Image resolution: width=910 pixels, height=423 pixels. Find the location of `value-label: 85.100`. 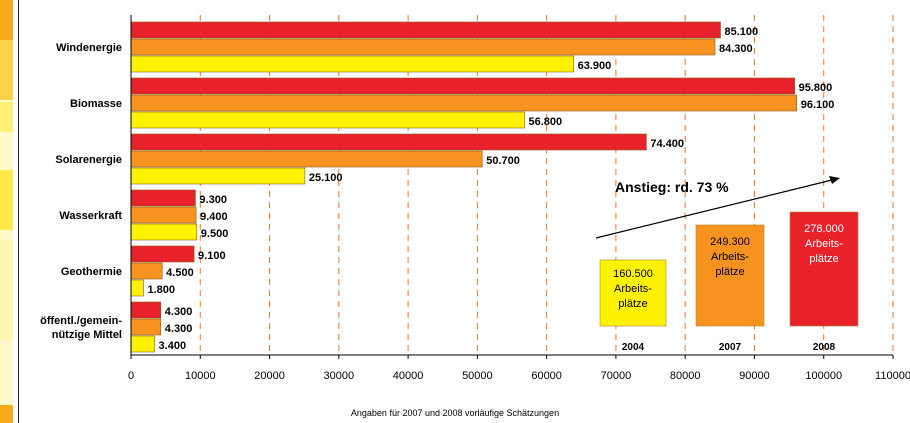

value-label: 85.100 is located at coordinates (742, 32).